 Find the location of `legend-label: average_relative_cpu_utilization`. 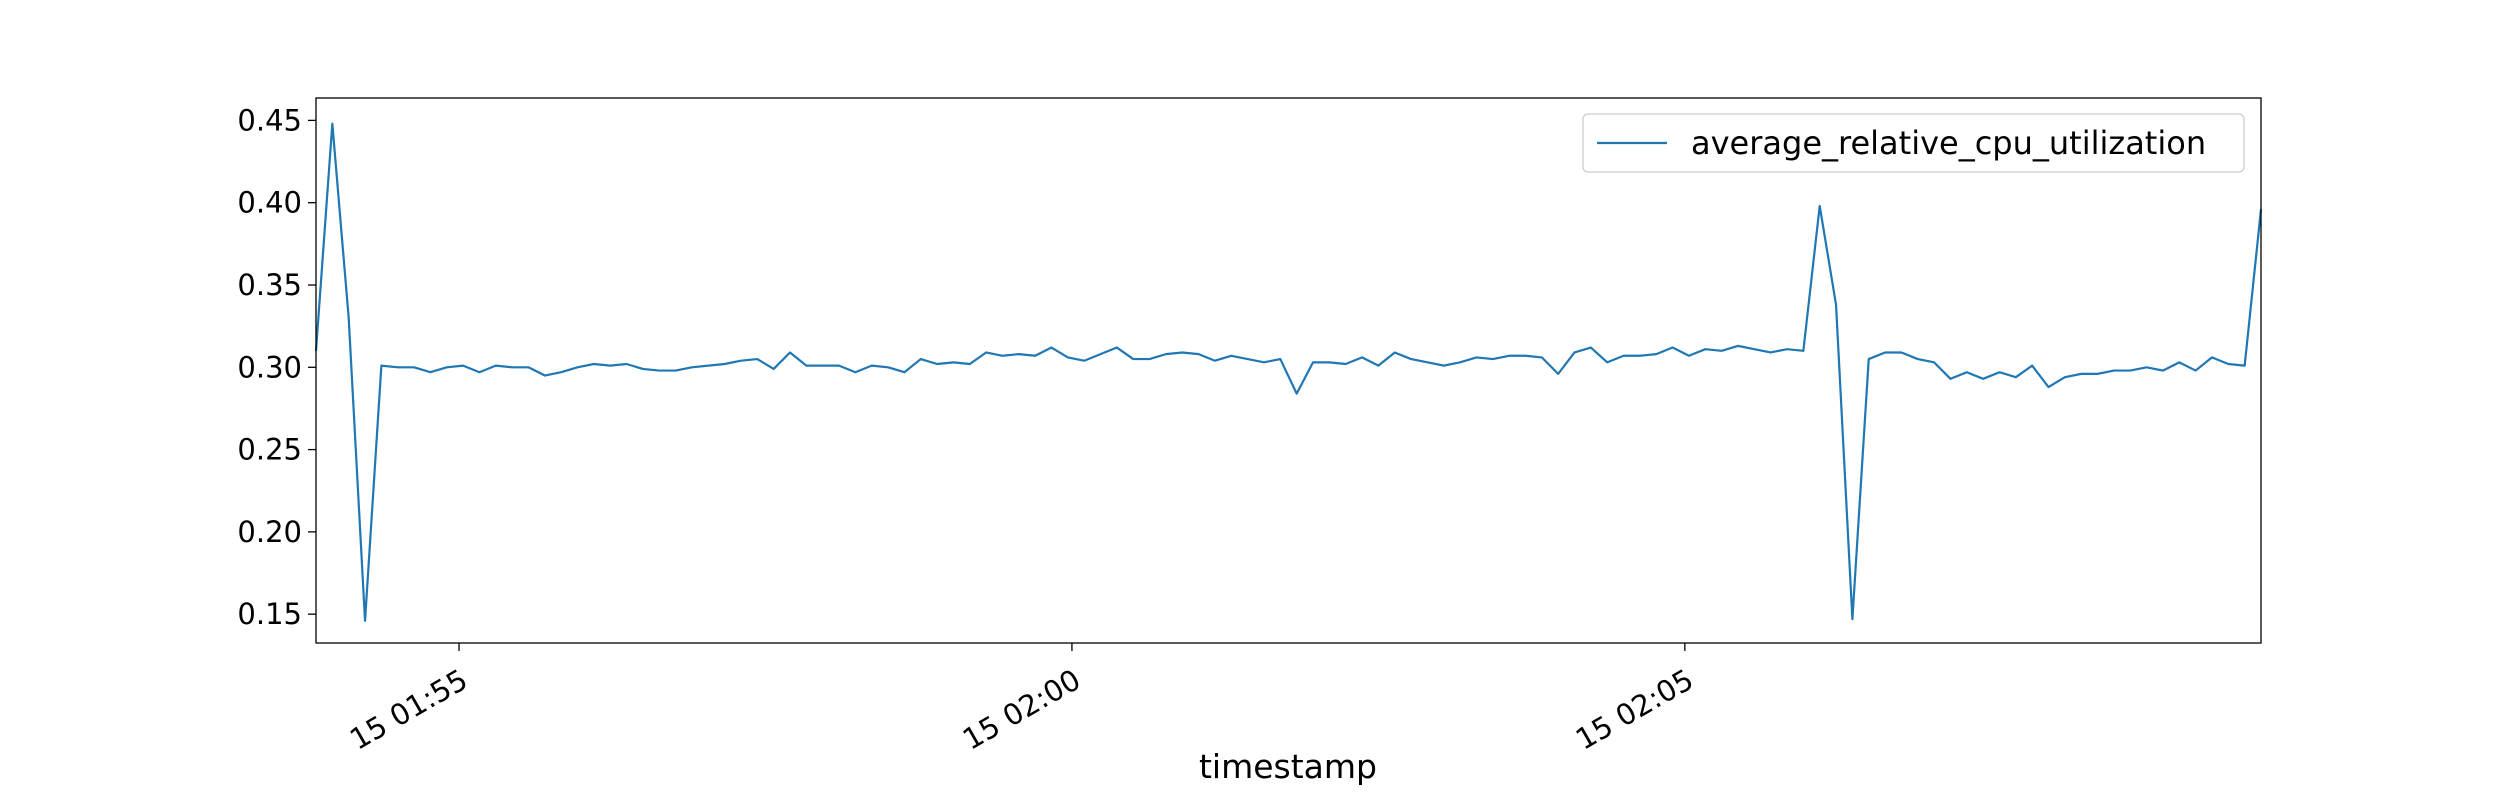

legend-label: average_relative_cpu_utilization is located at coordinates (1948, 143).